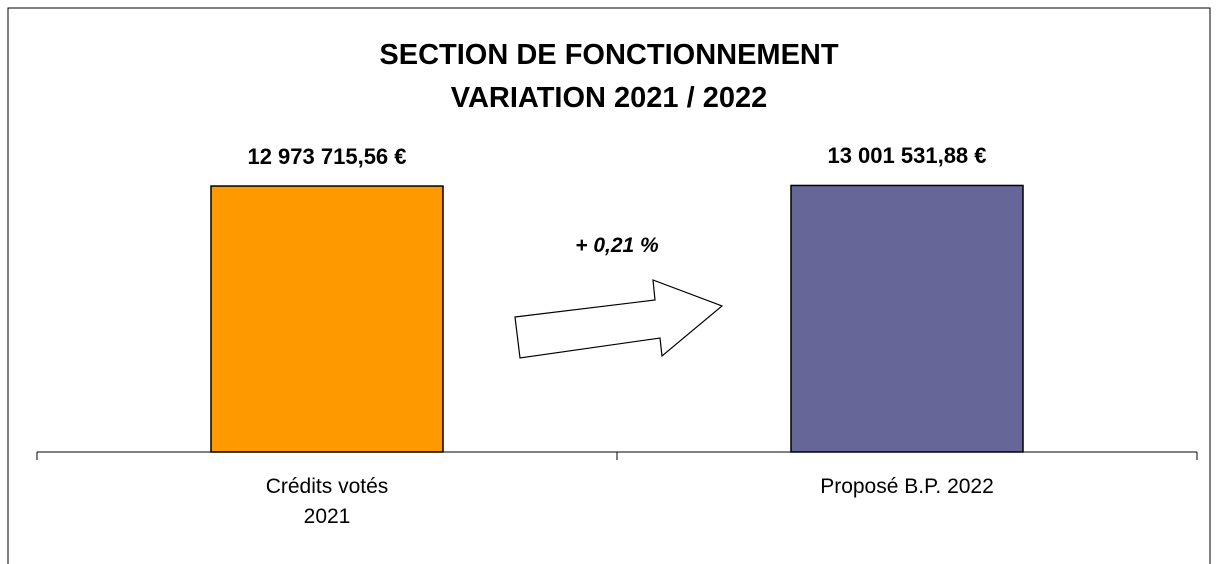 This screenshot has width=1218, height=564. What do you see at coordinates (617, 245) in the screenshot?
I see `annotation: + 0,21 %` at bounding box center [617, 245].